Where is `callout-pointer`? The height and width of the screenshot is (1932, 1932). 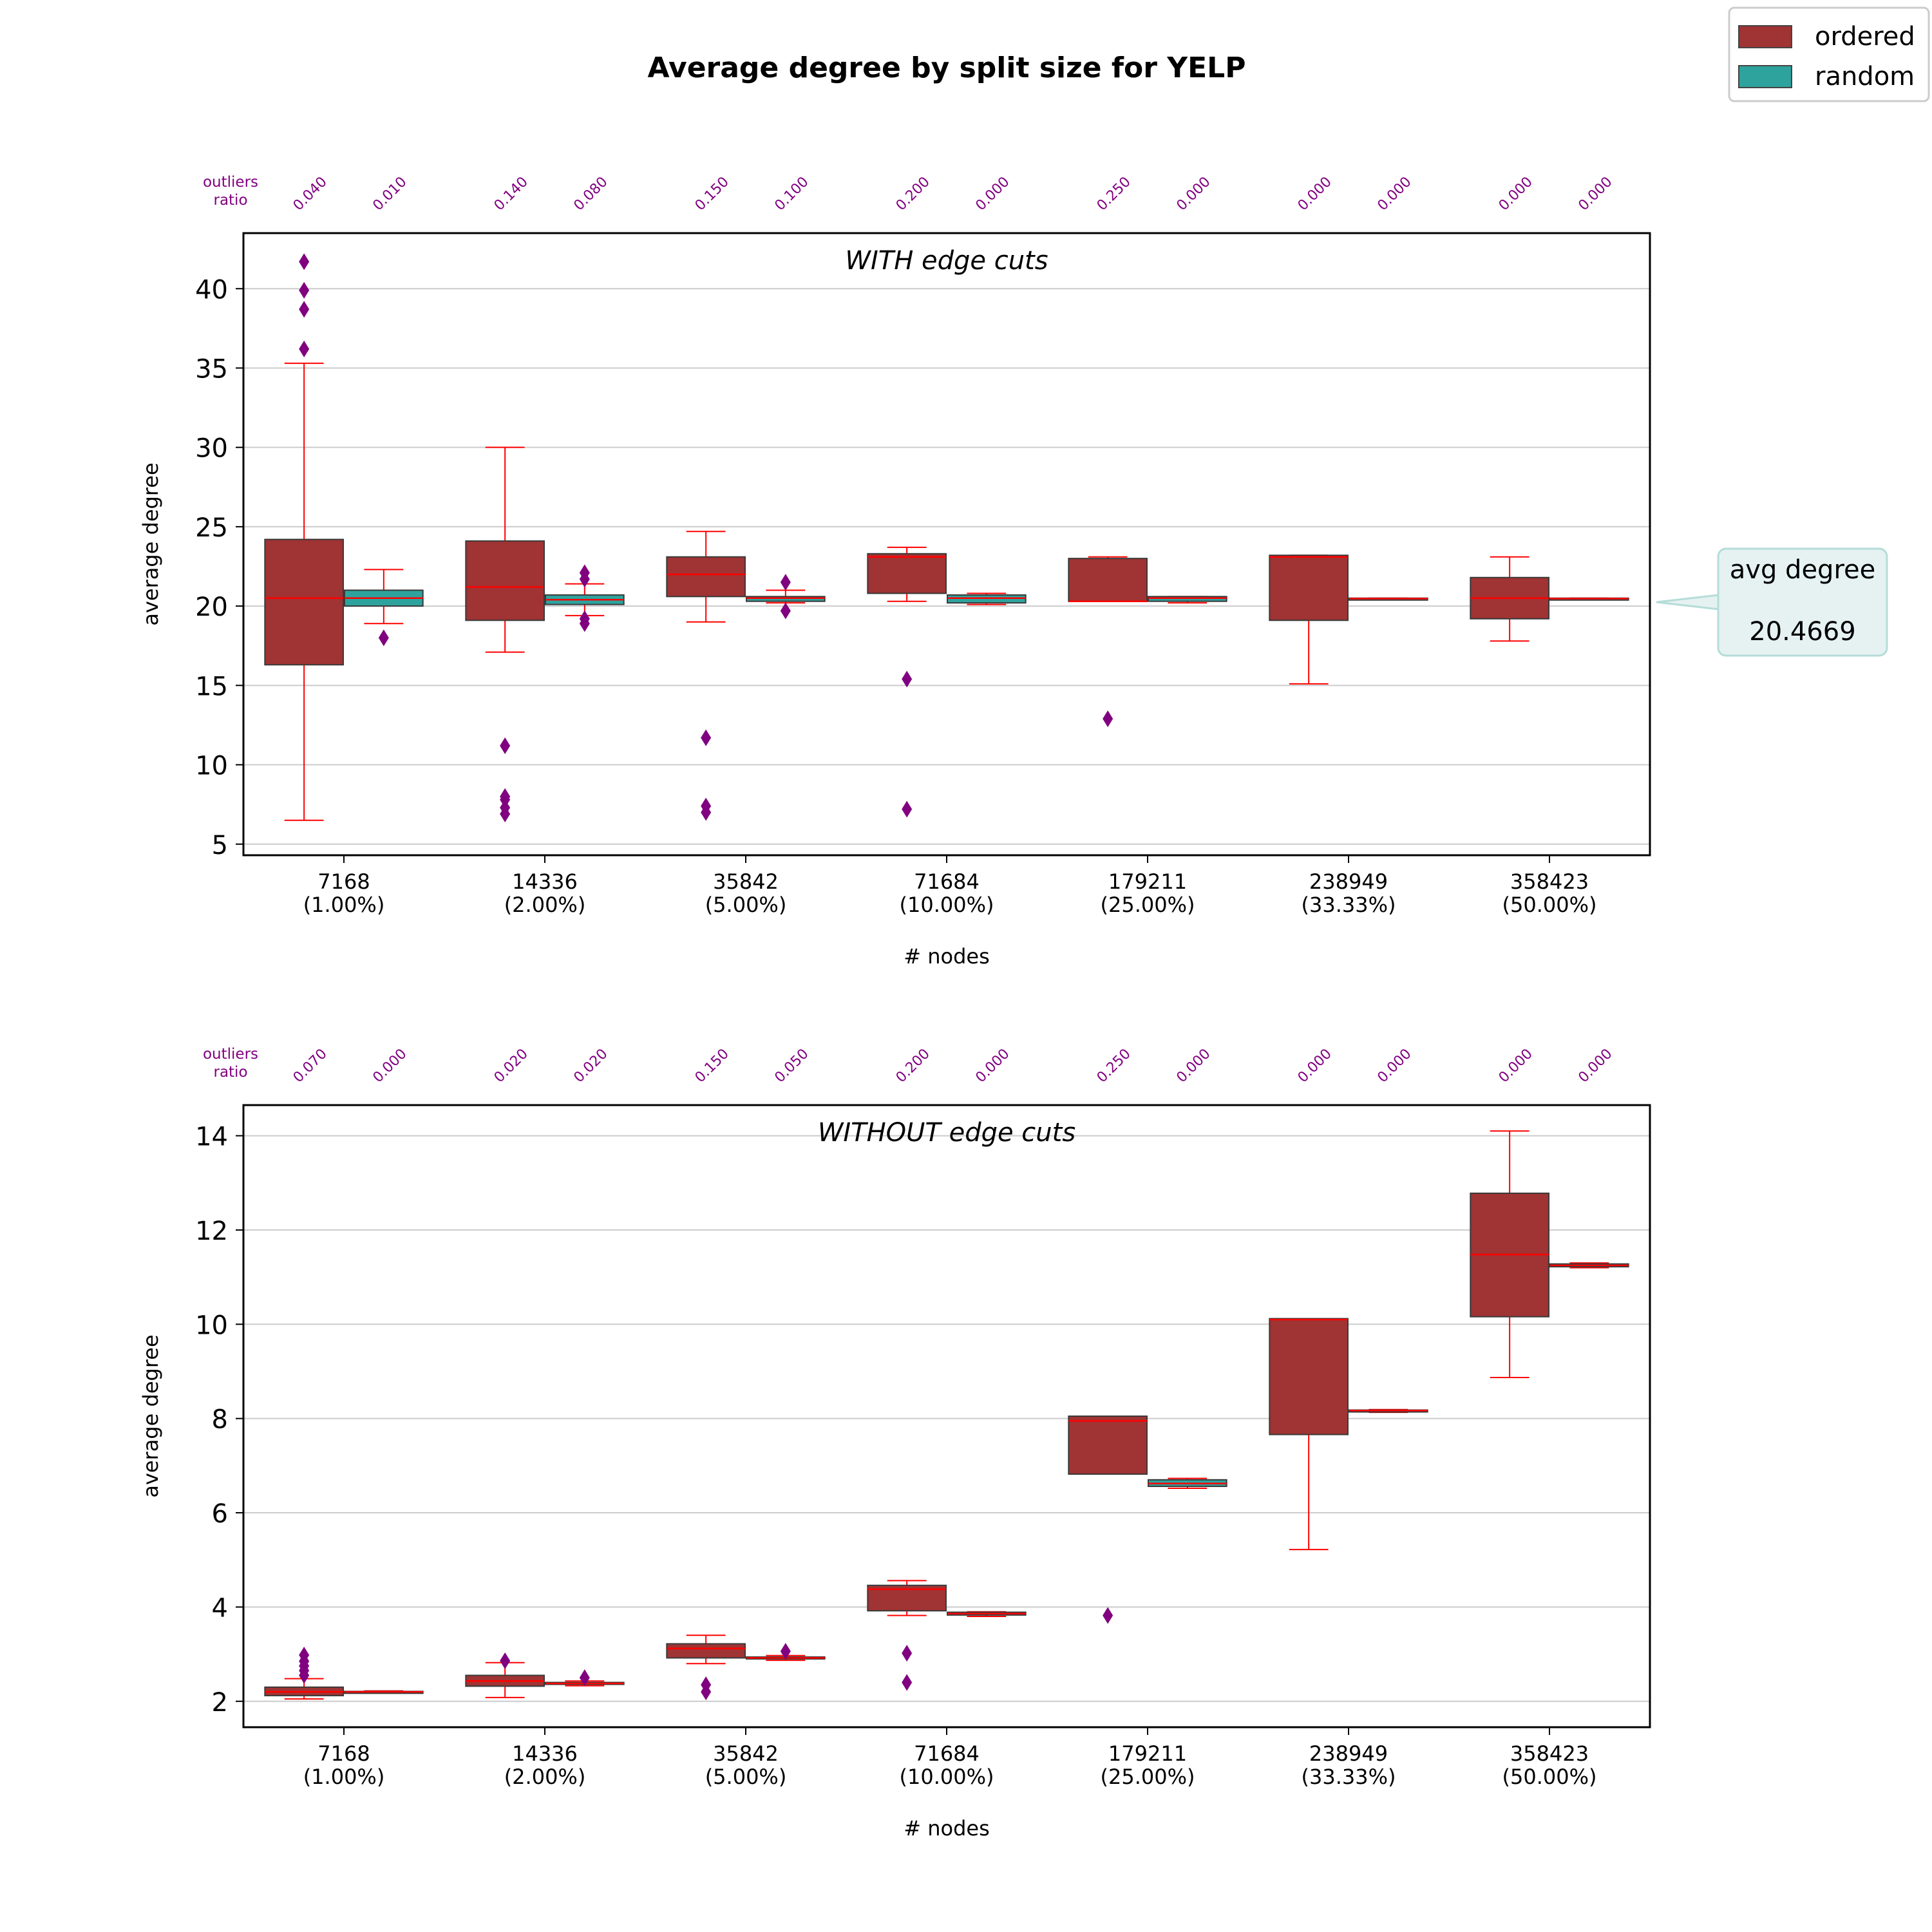
callout-pointer is located at coordinates (1688, 603).